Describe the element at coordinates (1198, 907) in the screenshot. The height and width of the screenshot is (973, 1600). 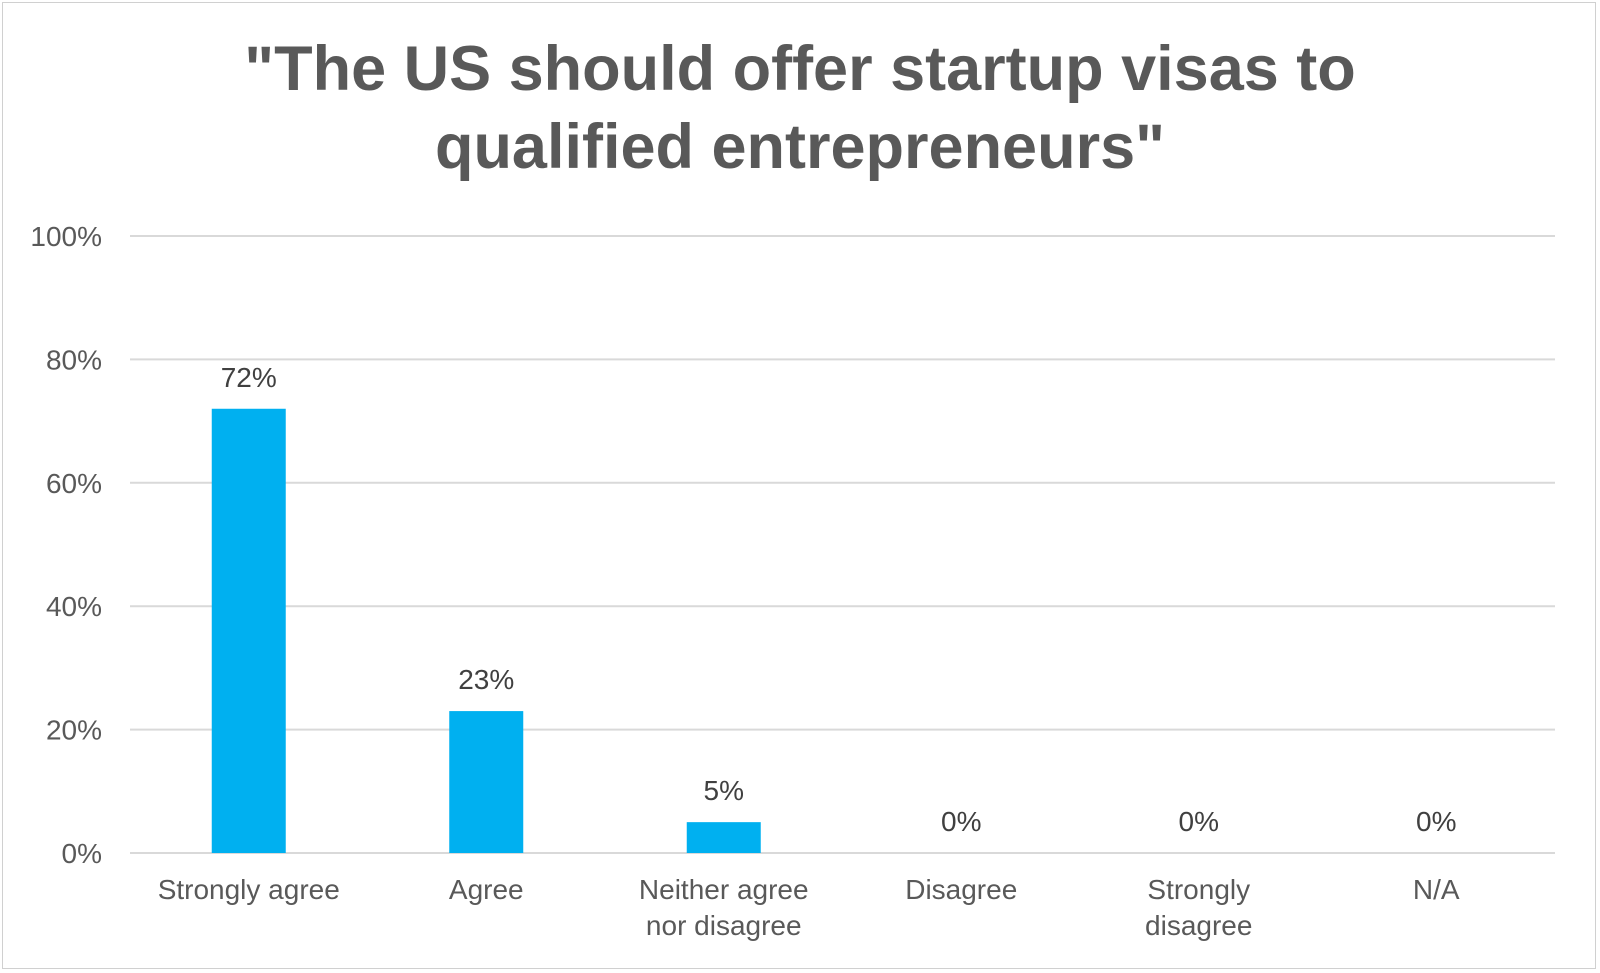
I see `category-label: Strongly disagree` at that location.